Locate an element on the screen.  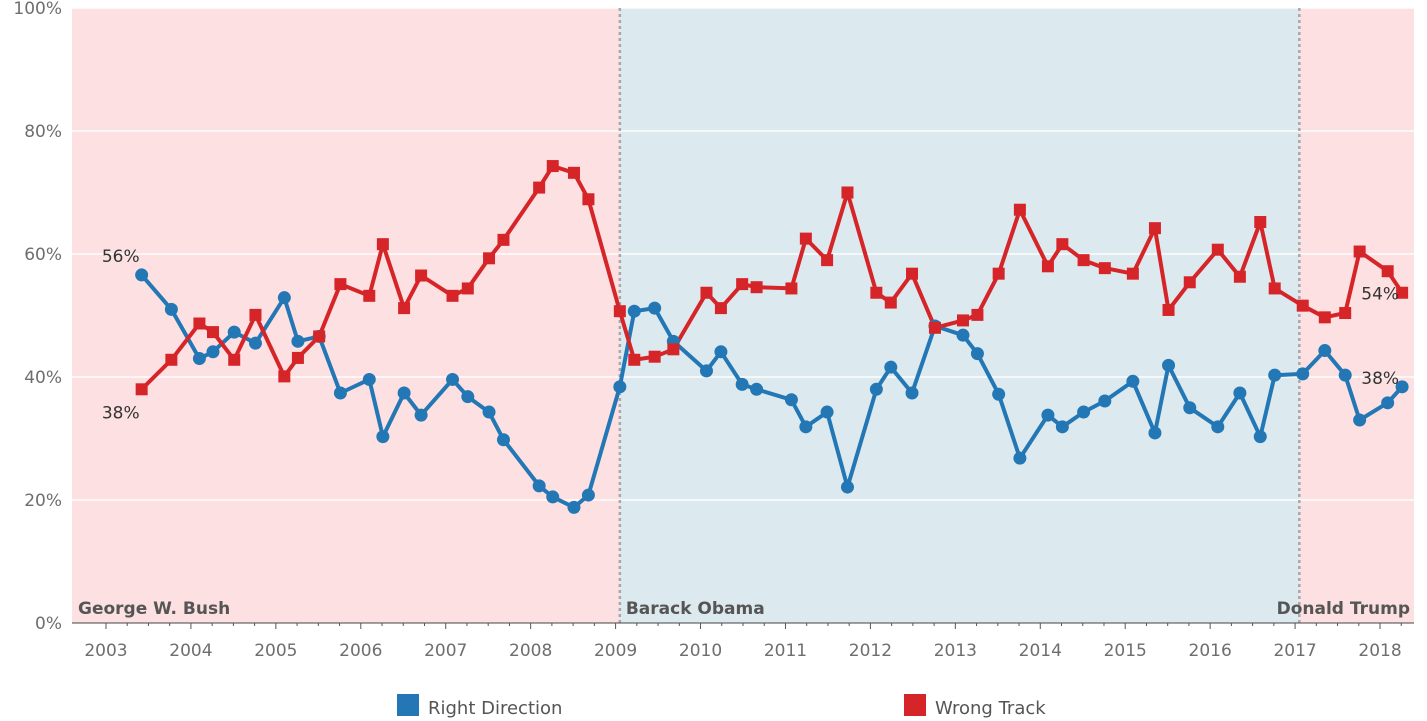
y-tick-label: 80% is located at coordinates (43, 132).